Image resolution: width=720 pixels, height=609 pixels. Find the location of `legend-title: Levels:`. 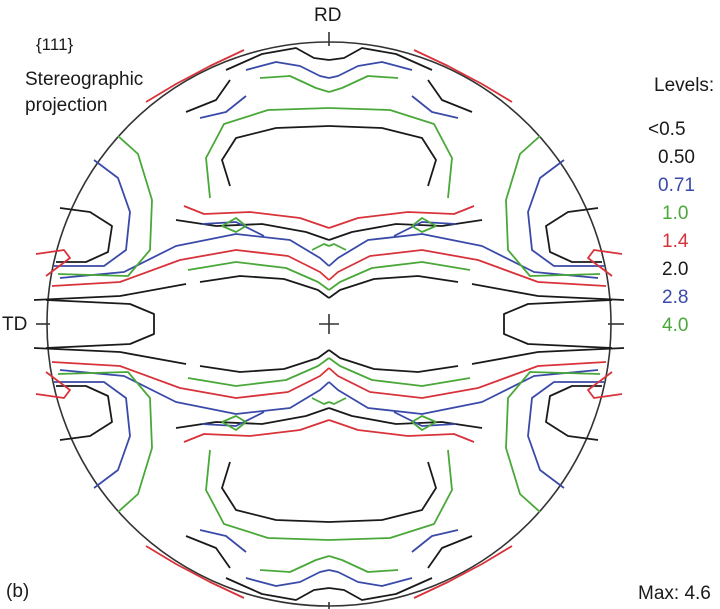

legend-title: Levels: is located at coordinates (684, 85).